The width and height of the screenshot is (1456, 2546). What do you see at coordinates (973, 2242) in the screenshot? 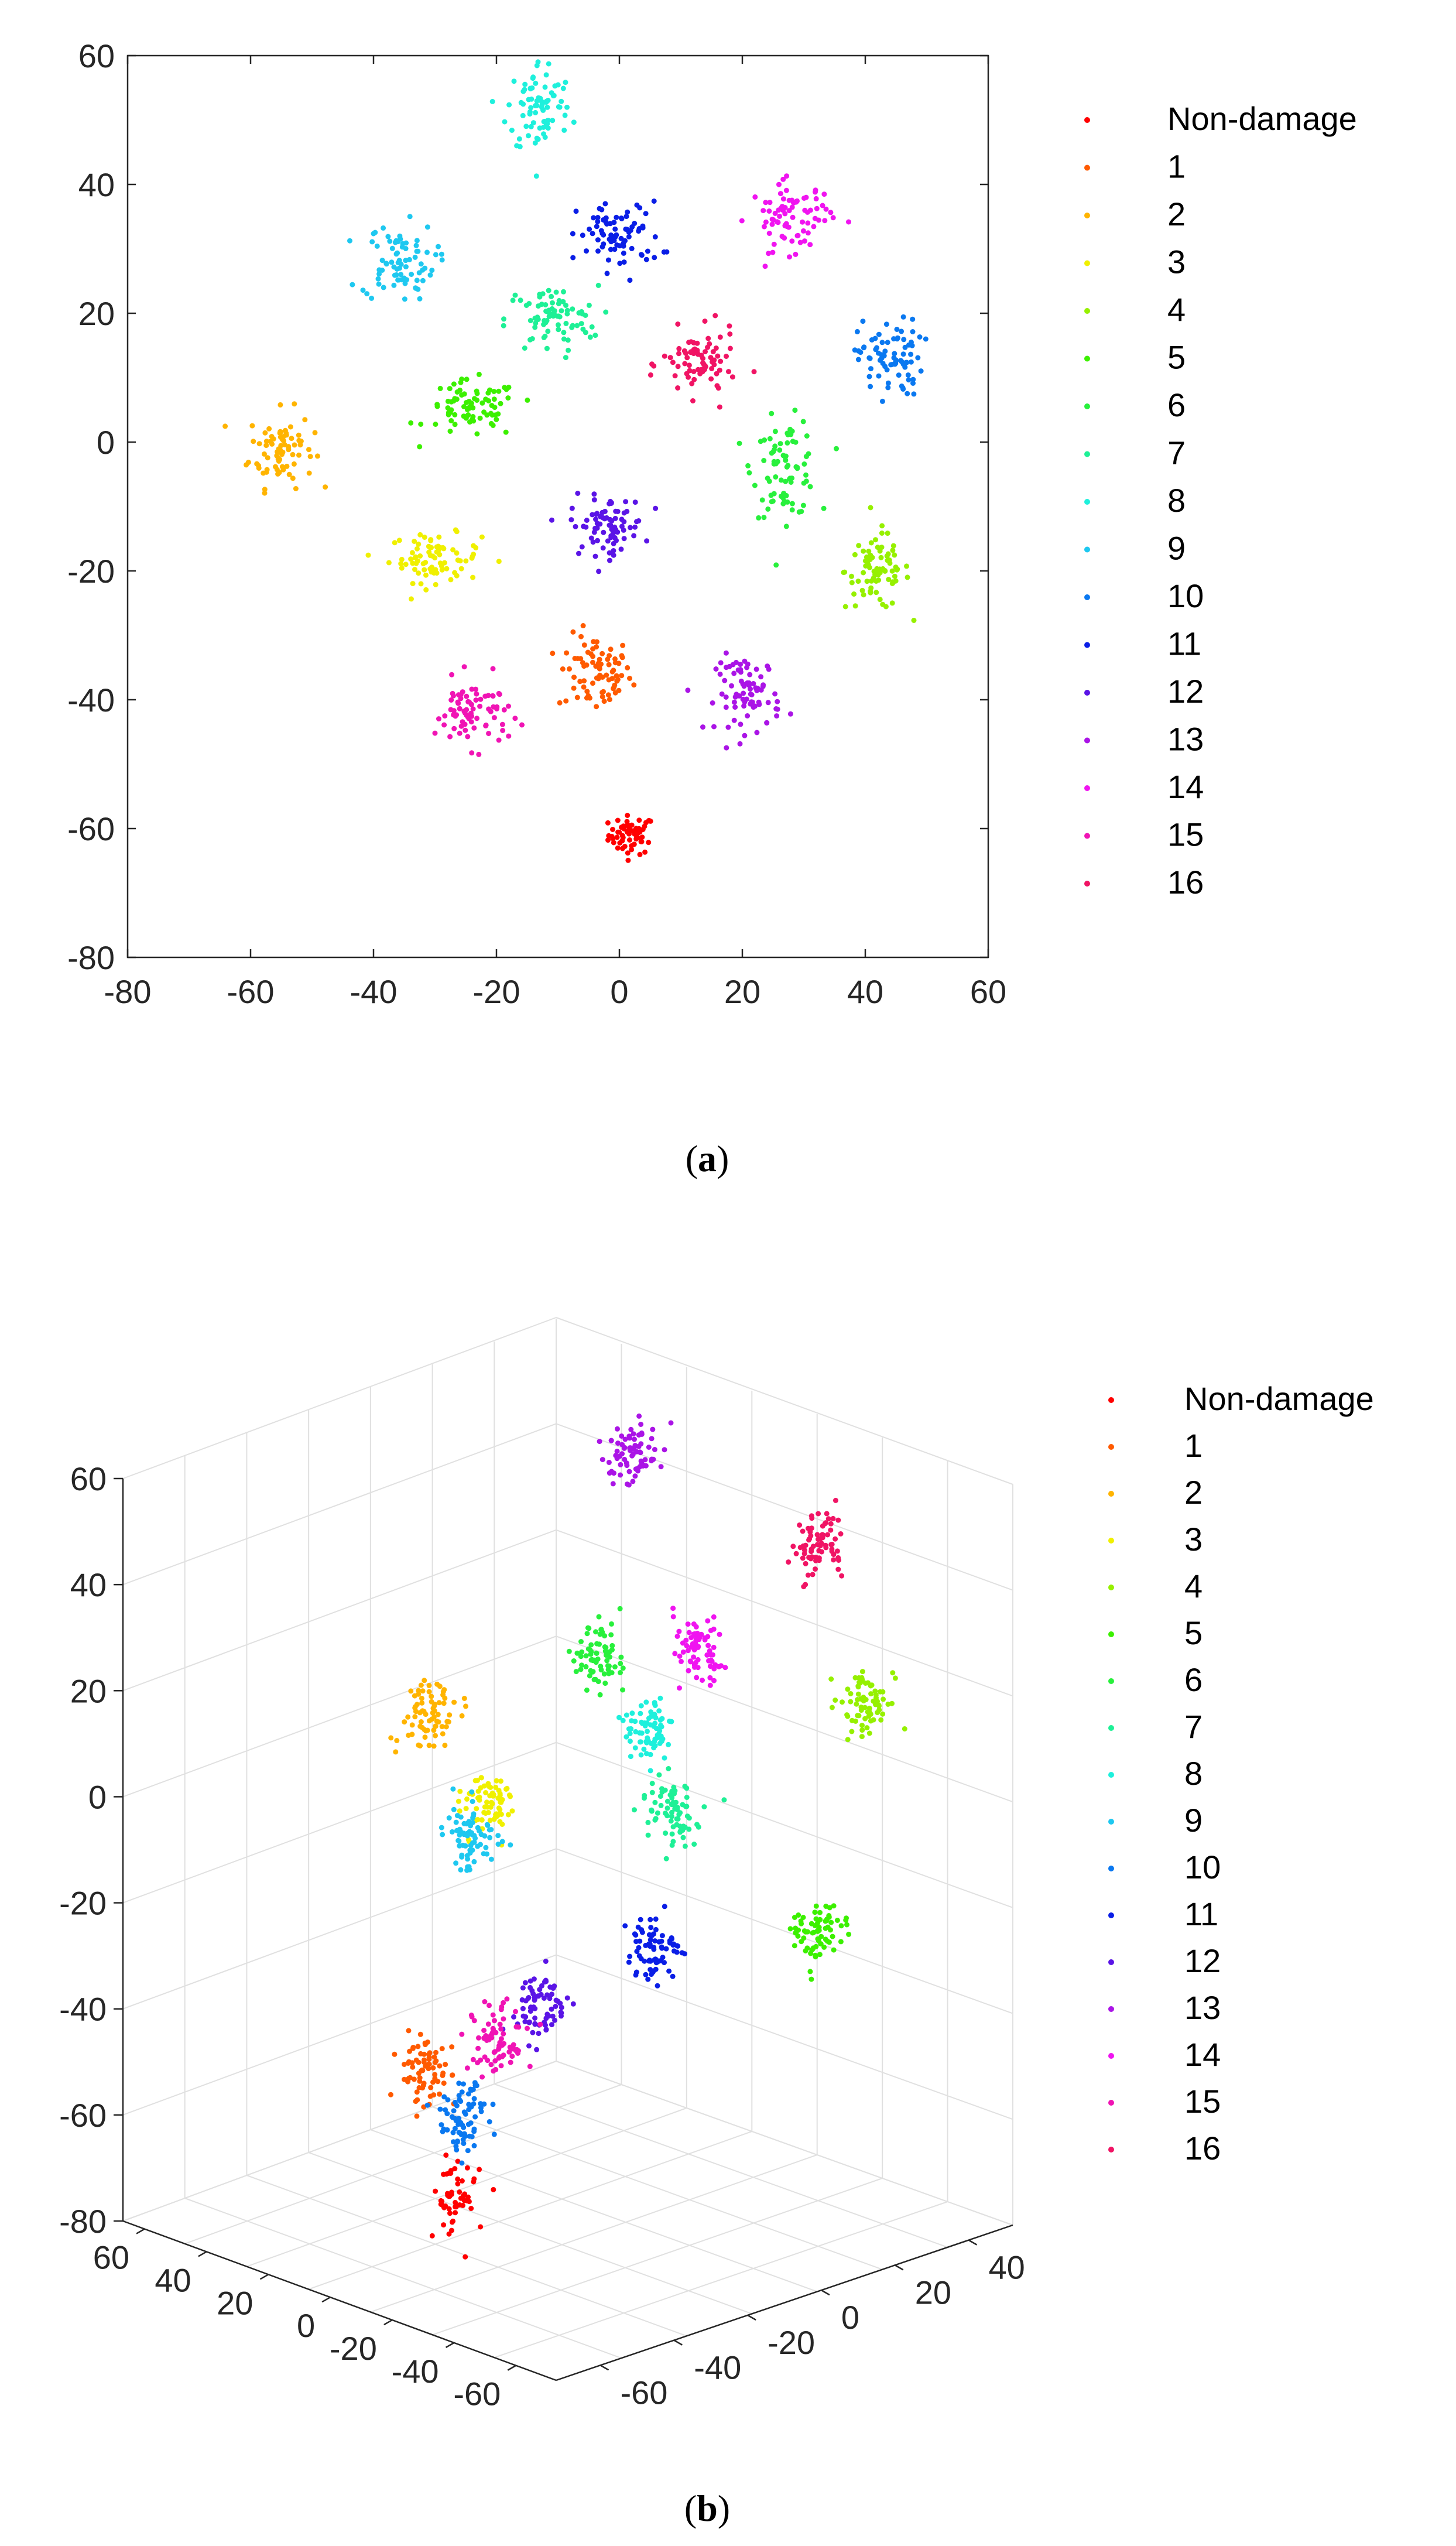
I see `y-tick-mark` at bounding box center [973, 2242].